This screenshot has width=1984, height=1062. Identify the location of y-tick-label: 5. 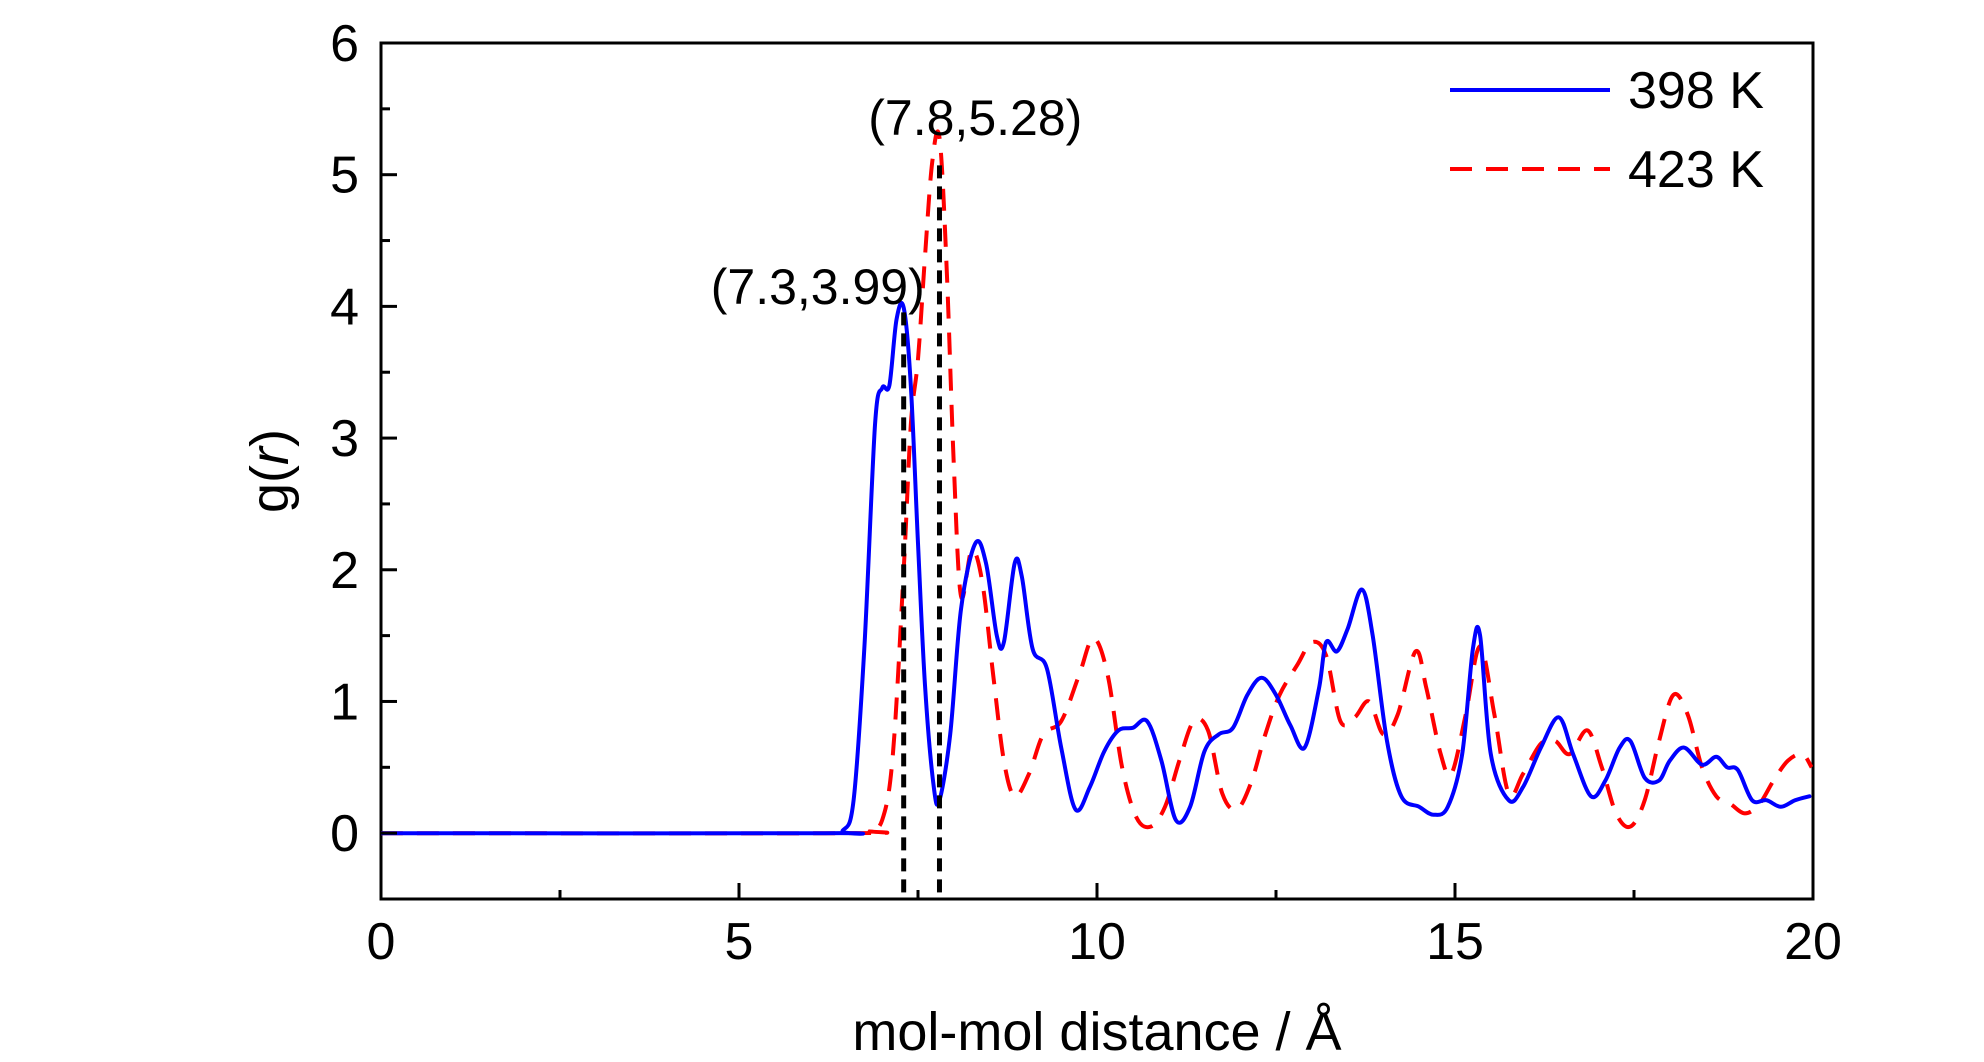
(344, 176).